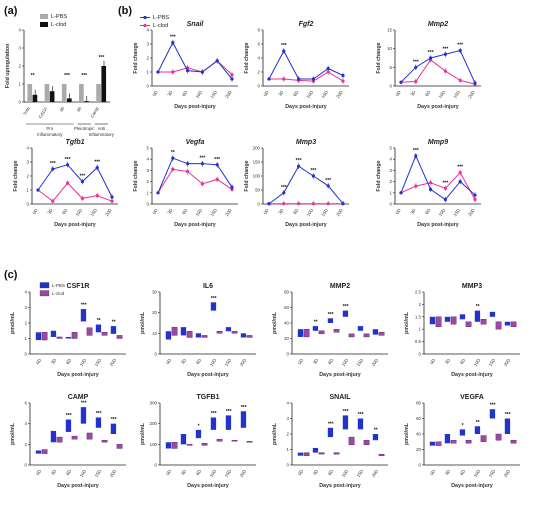 The width and height of the screenshot is (550, 522). I want to click on c-IL6-ytick-label: 0, so click(156, 354).